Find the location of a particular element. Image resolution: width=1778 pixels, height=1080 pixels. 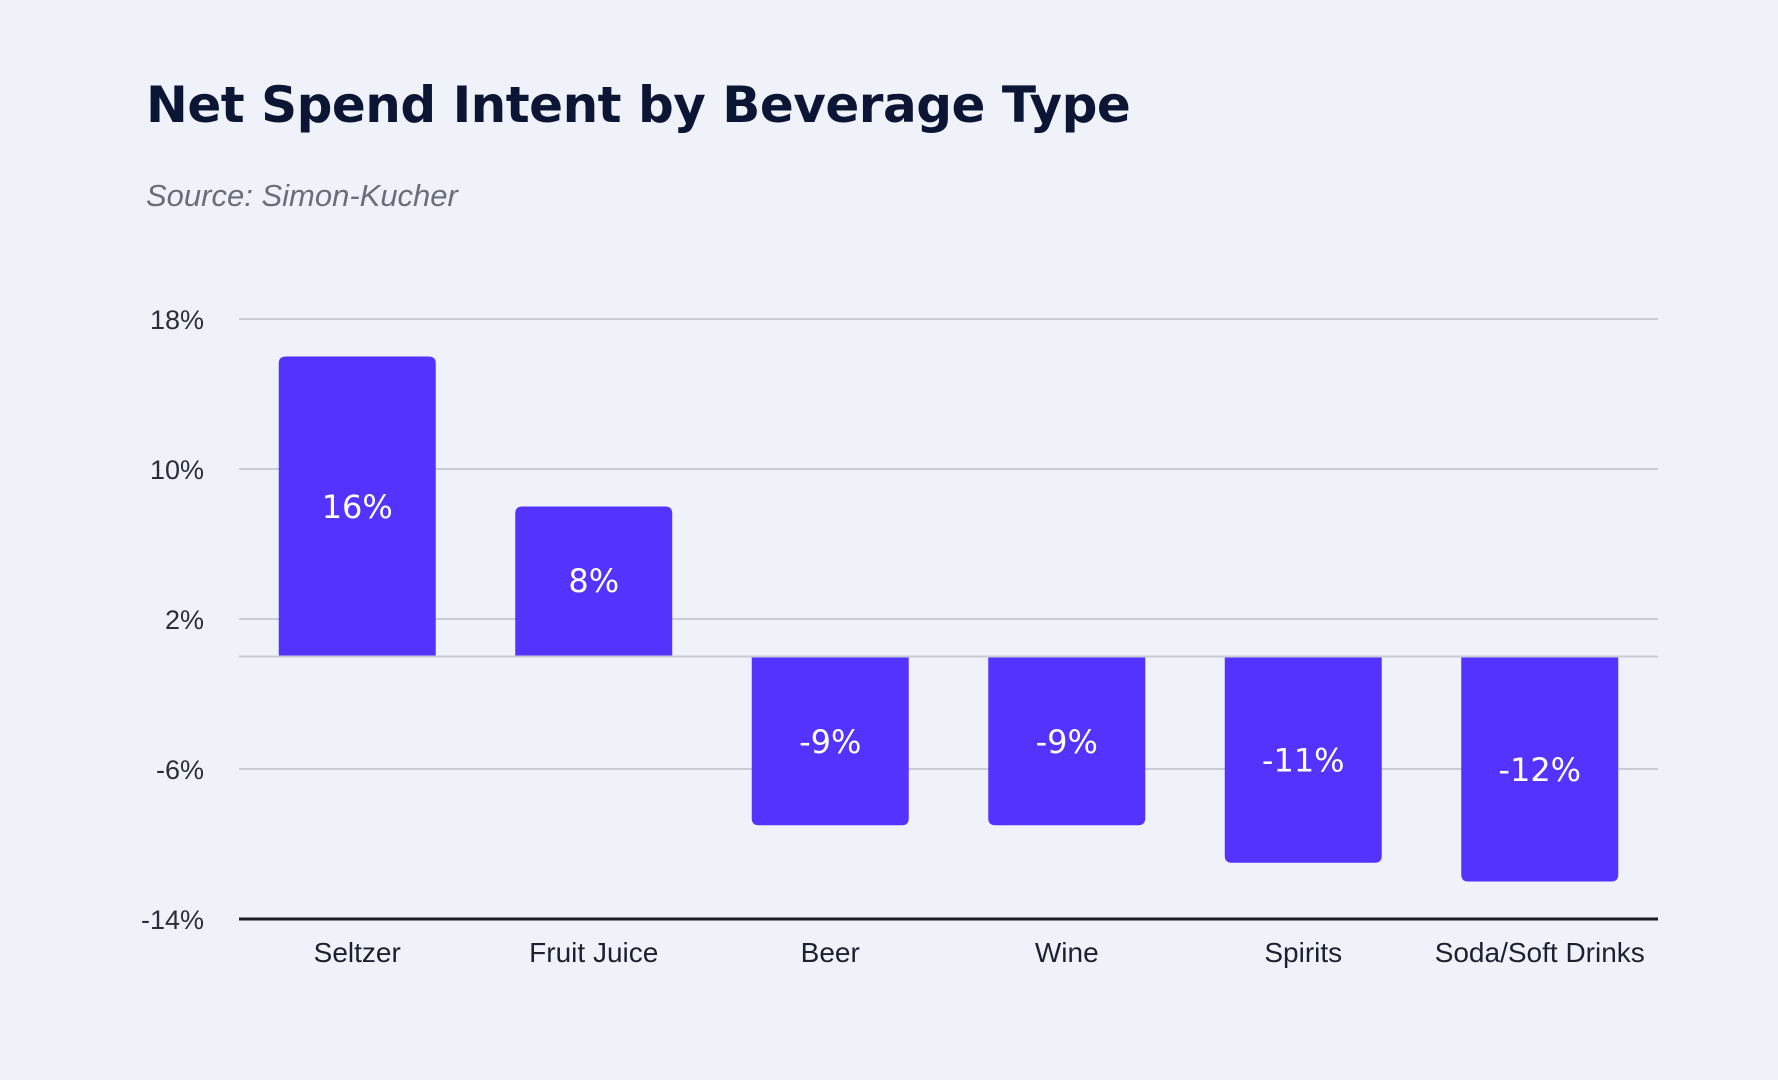

y-tick-label: 10% is located at coordinates (177, 470).